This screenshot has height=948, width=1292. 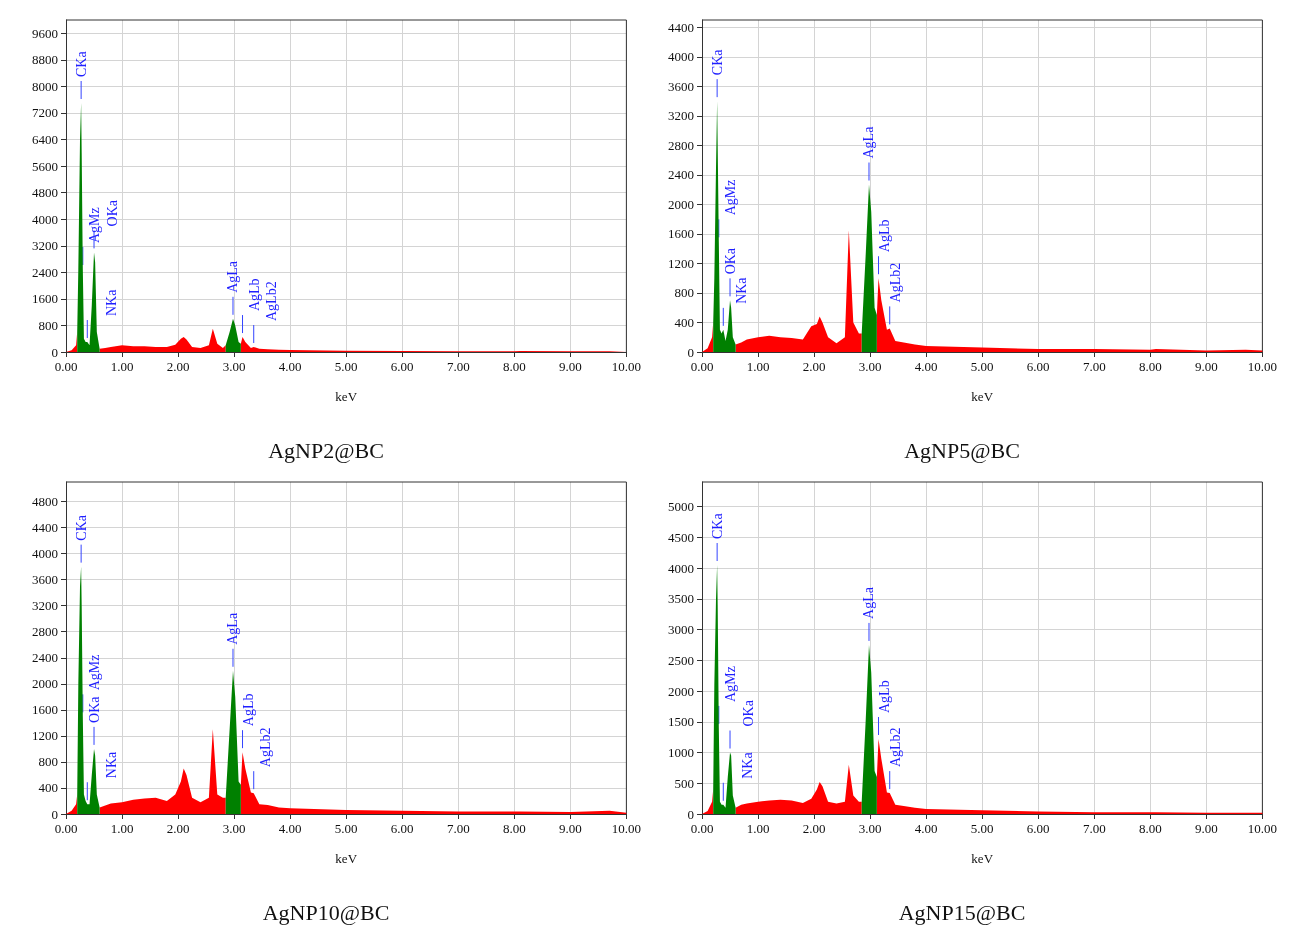 I want to click on y-tick-label: 6400, so click(x=45, y=140).